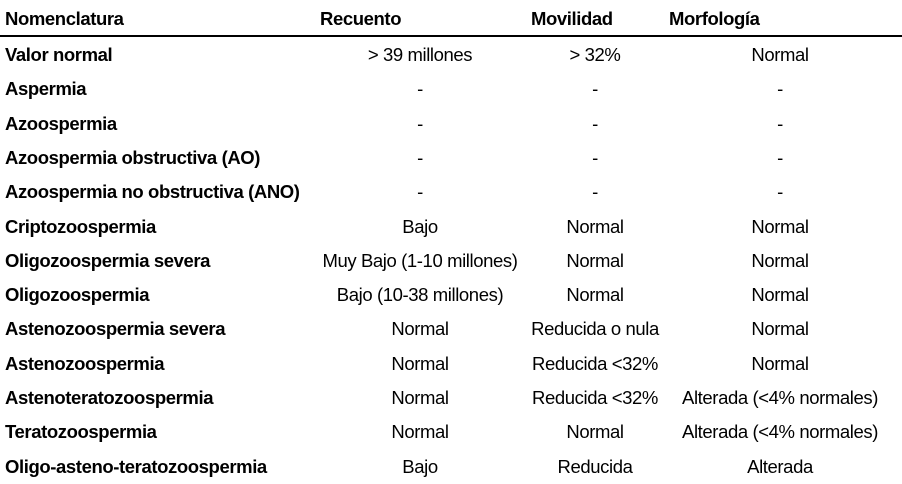  What do you see at coordinates (420, 260) in the screenshot?
I see `row-recuento: Muy Bajo (1-10 millones)` at bounding box center [420, 260].